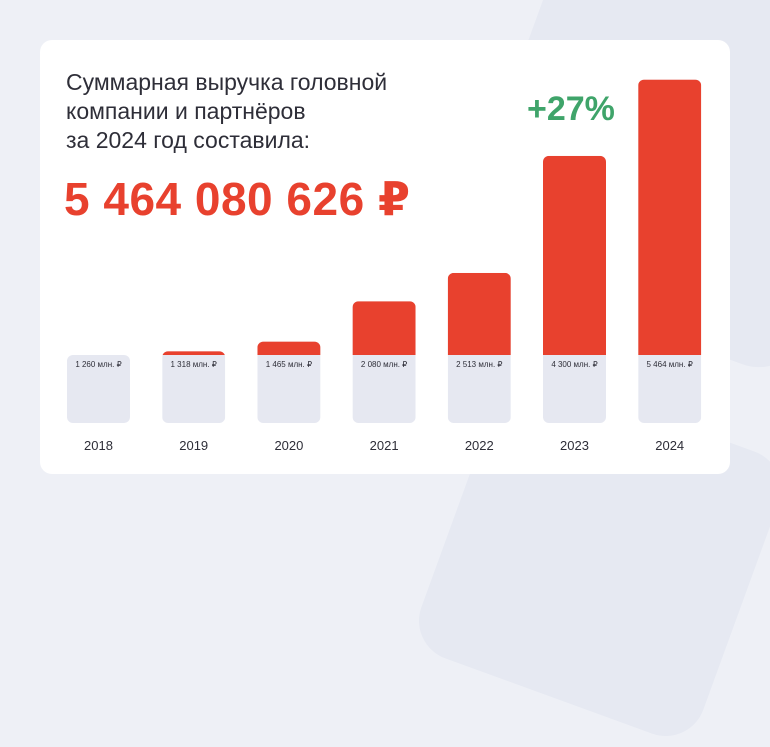  Describe the element at coordinates (194, 364) in the screenshot. I see `bar-value-label-2019: 1 318 млн. ₽` at that location.